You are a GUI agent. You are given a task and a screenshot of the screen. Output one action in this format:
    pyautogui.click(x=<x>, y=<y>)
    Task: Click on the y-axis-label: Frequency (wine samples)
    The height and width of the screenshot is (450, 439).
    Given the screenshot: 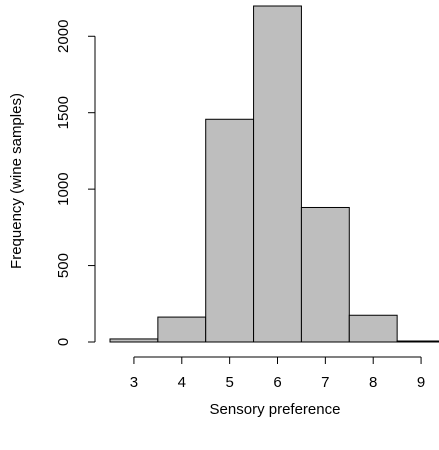 What is the action you would take?
    pyautogui.click(x=16, y=181)
    